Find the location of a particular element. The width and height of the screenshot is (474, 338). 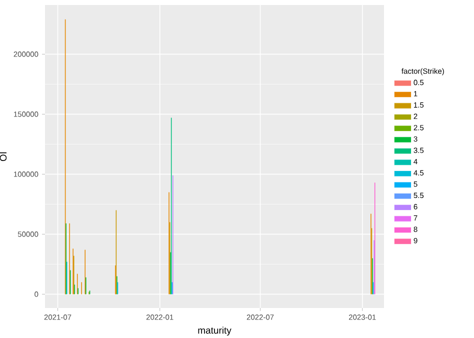

y-axis-title: OI is located at coordinates (3, 157).